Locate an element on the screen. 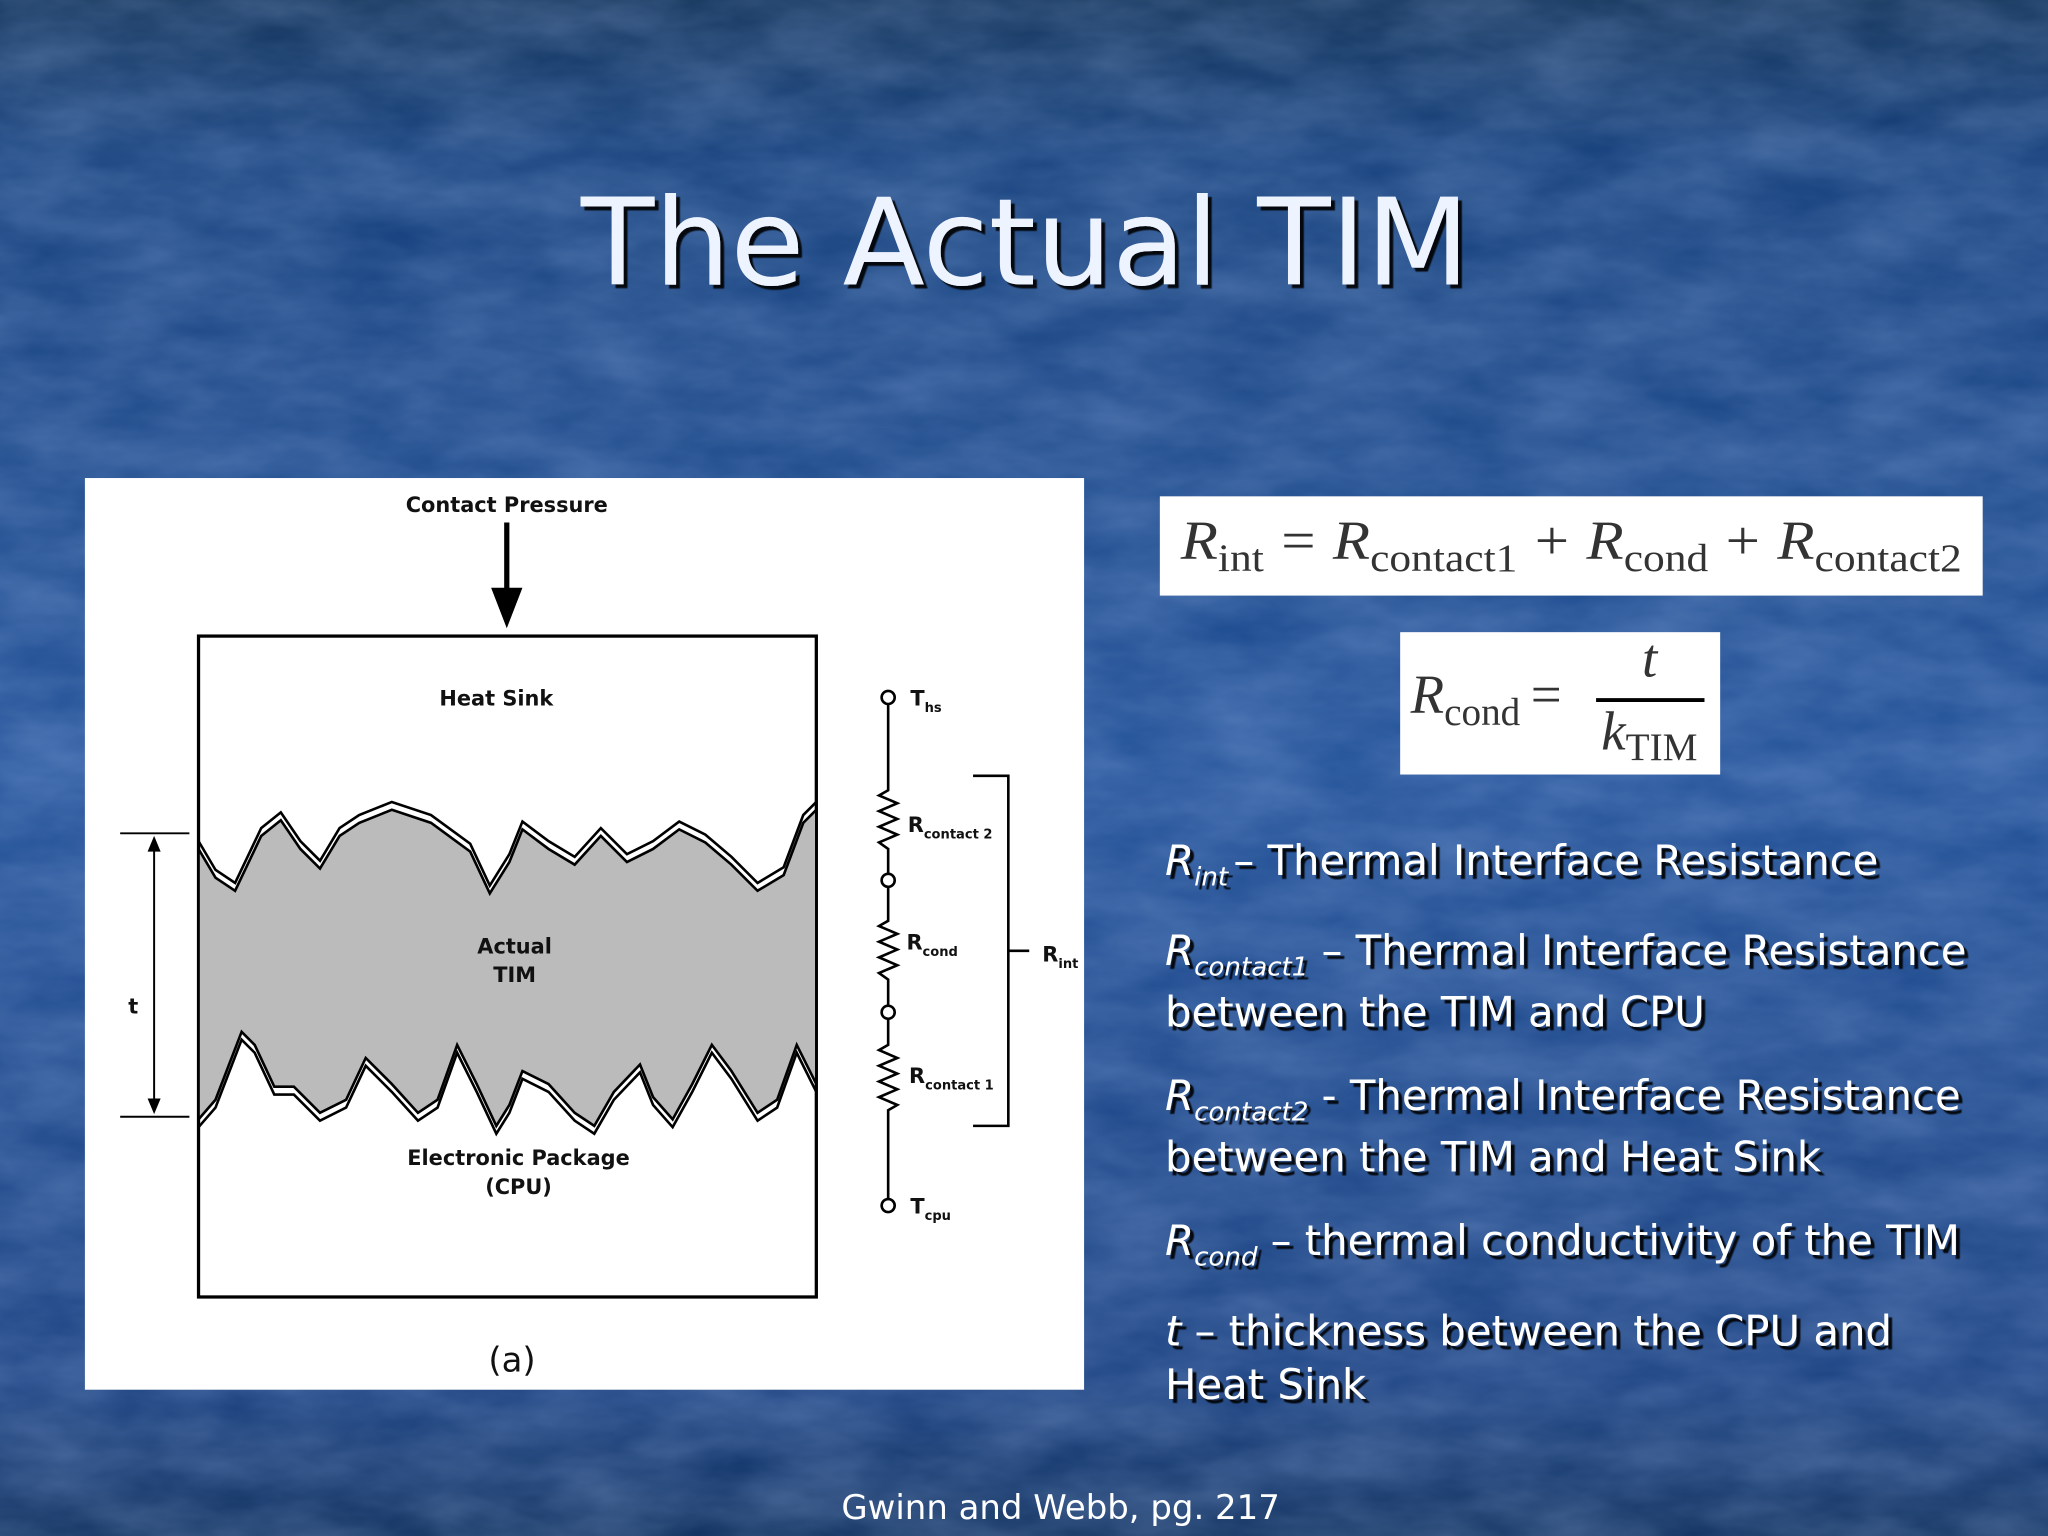 This screenshot has height=1536, width=2048. definition: t – thickness between the CPU and is located at coordinates (1528, 1330).